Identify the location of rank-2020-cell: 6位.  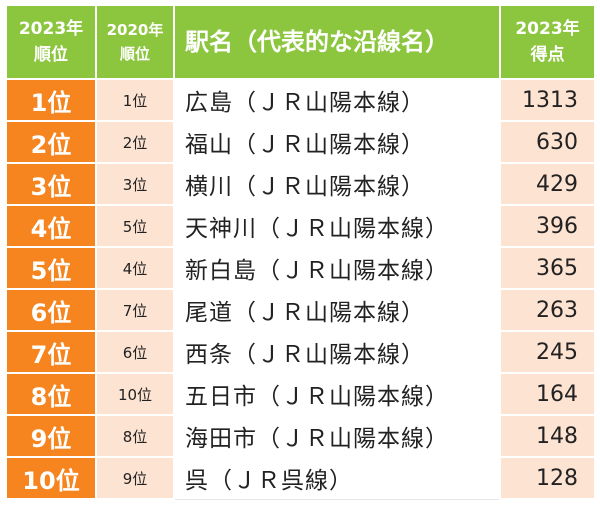
(135, 352).